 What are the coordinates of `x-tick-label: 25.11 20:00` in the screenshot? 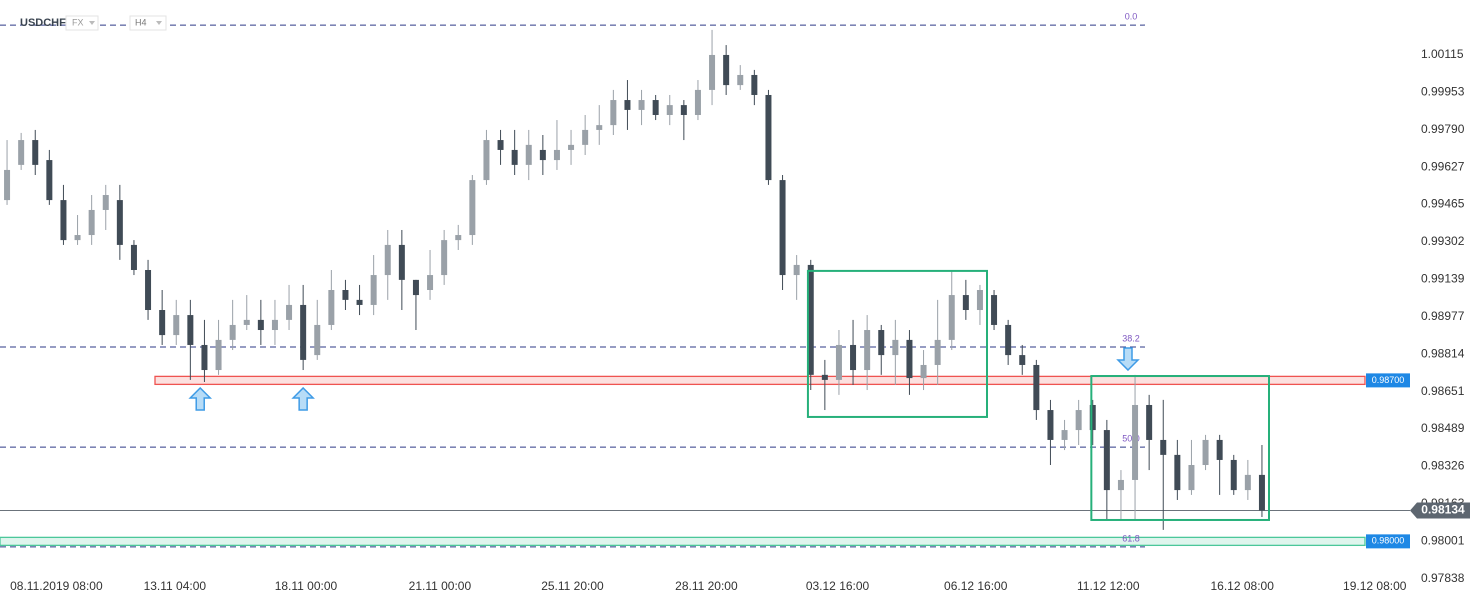 It's located at (572, 586).